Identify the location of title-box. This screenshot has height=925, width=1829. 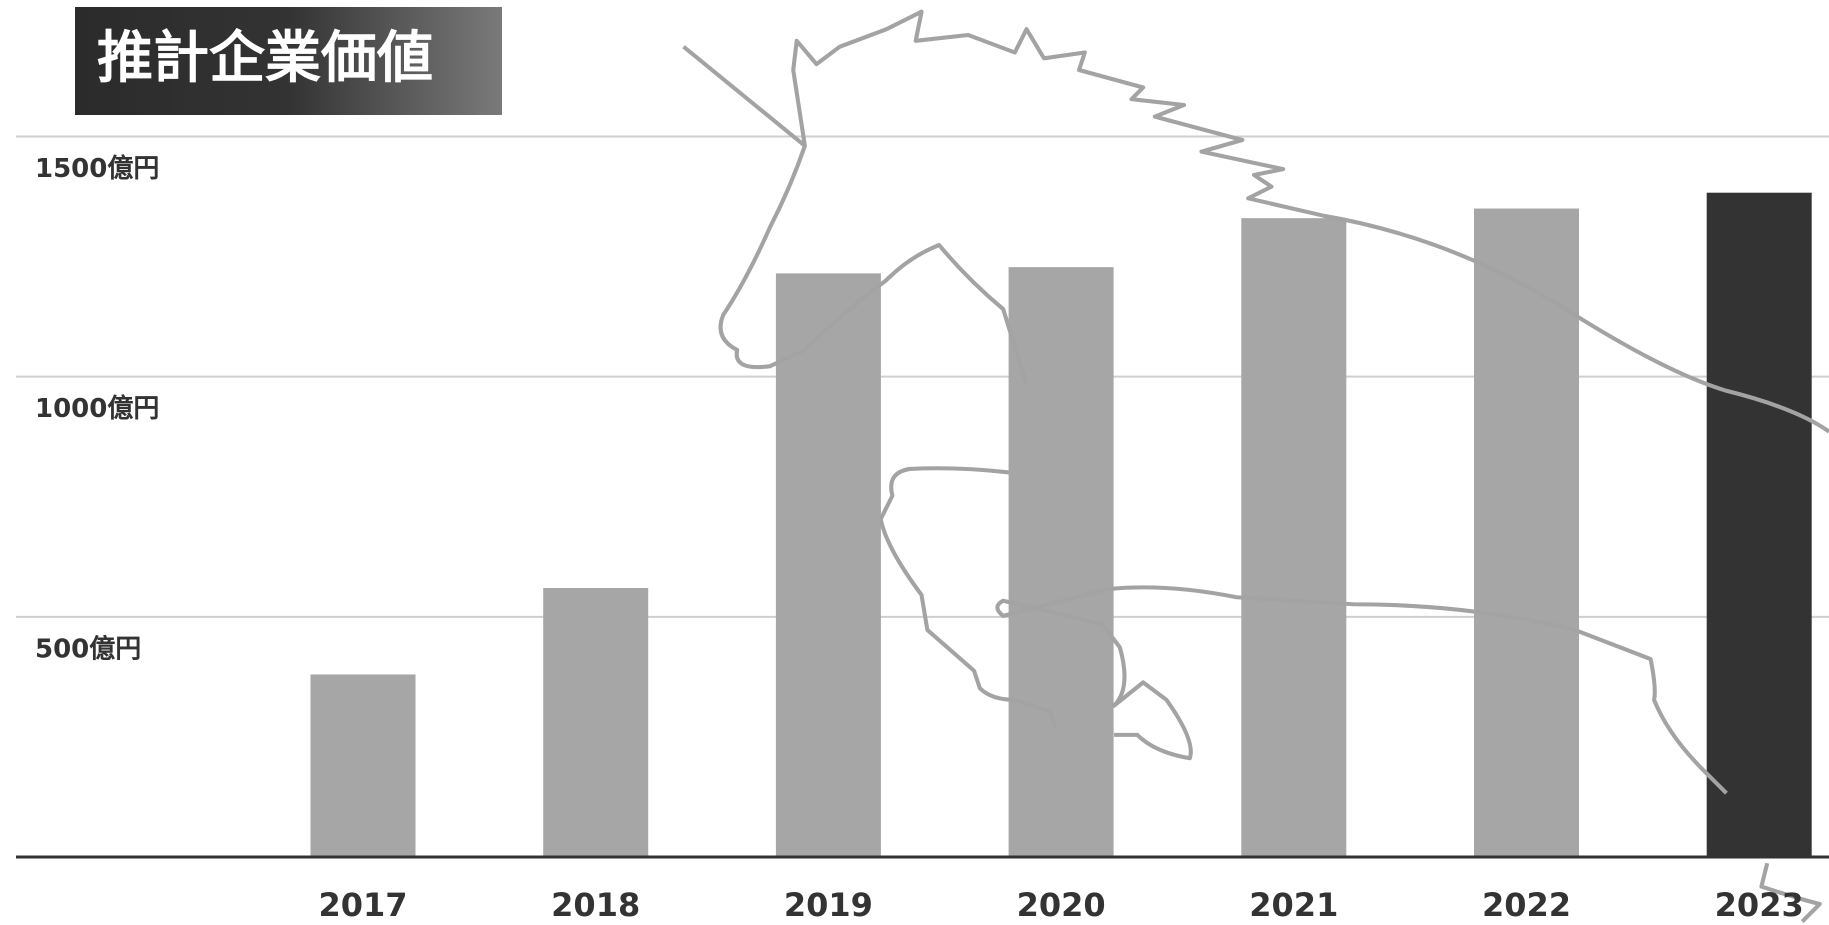
(288, 61).